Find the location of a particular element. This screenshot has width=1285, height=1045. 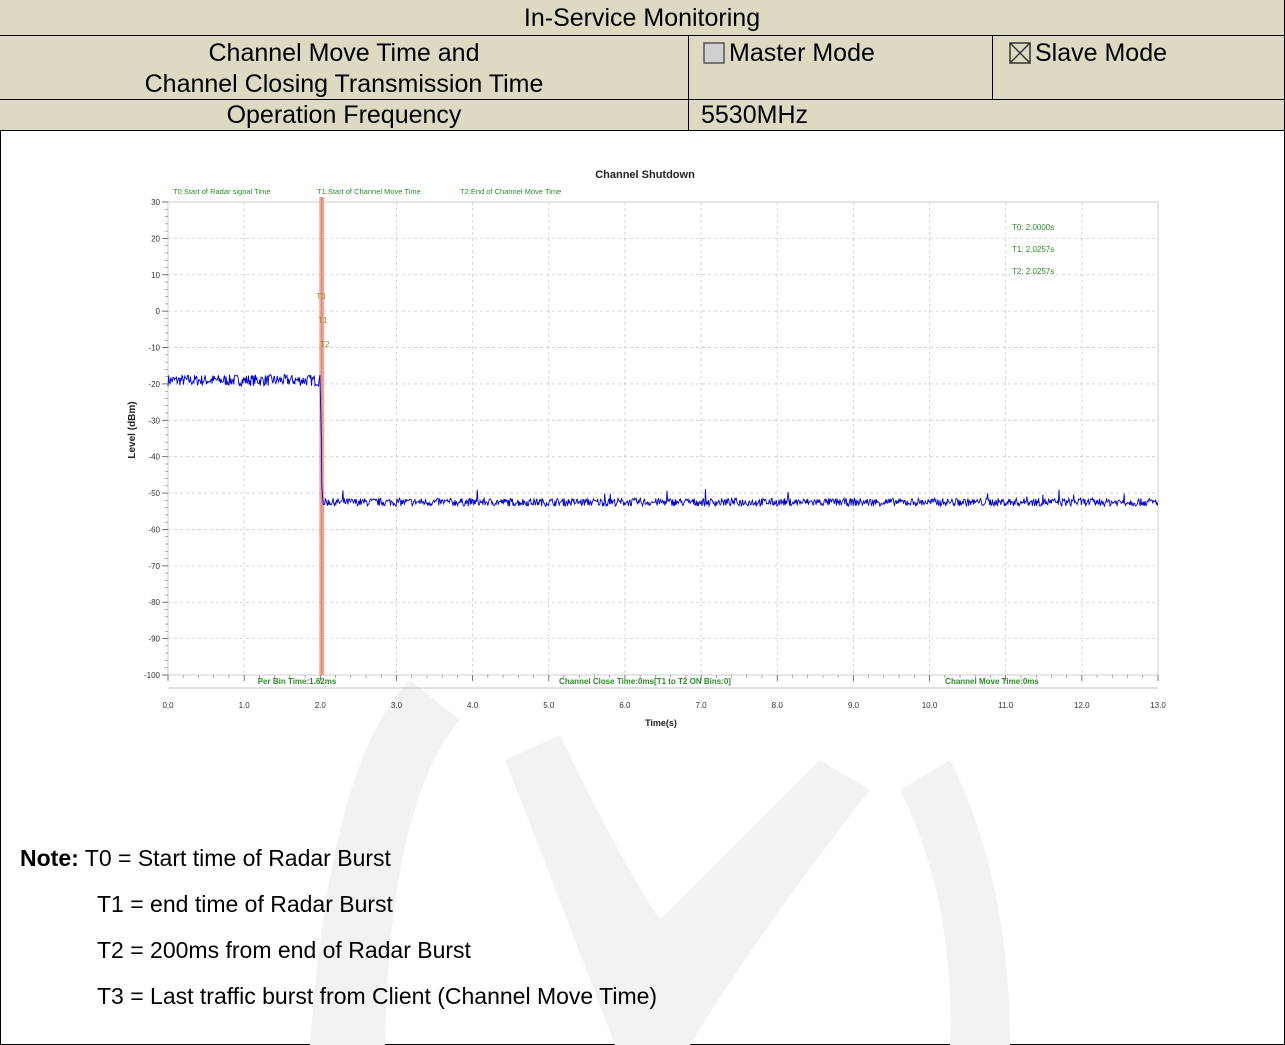

marker-label: T0 is located at coordinates (321, 296).